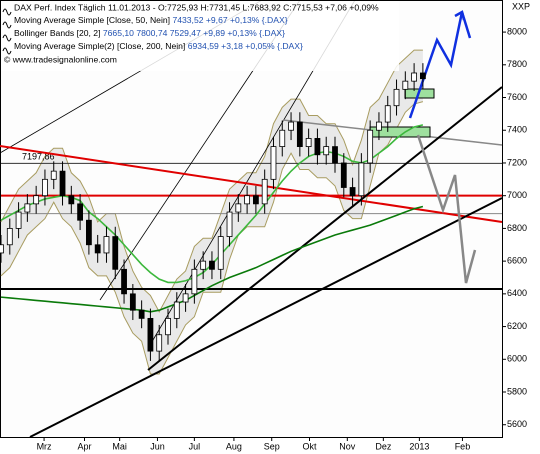 This screenshot has height=454, width=540. Describe the element at coordinates (60, 59) in the screenshot. I see `watermark: © www.tradesignalonline.com` at that location.